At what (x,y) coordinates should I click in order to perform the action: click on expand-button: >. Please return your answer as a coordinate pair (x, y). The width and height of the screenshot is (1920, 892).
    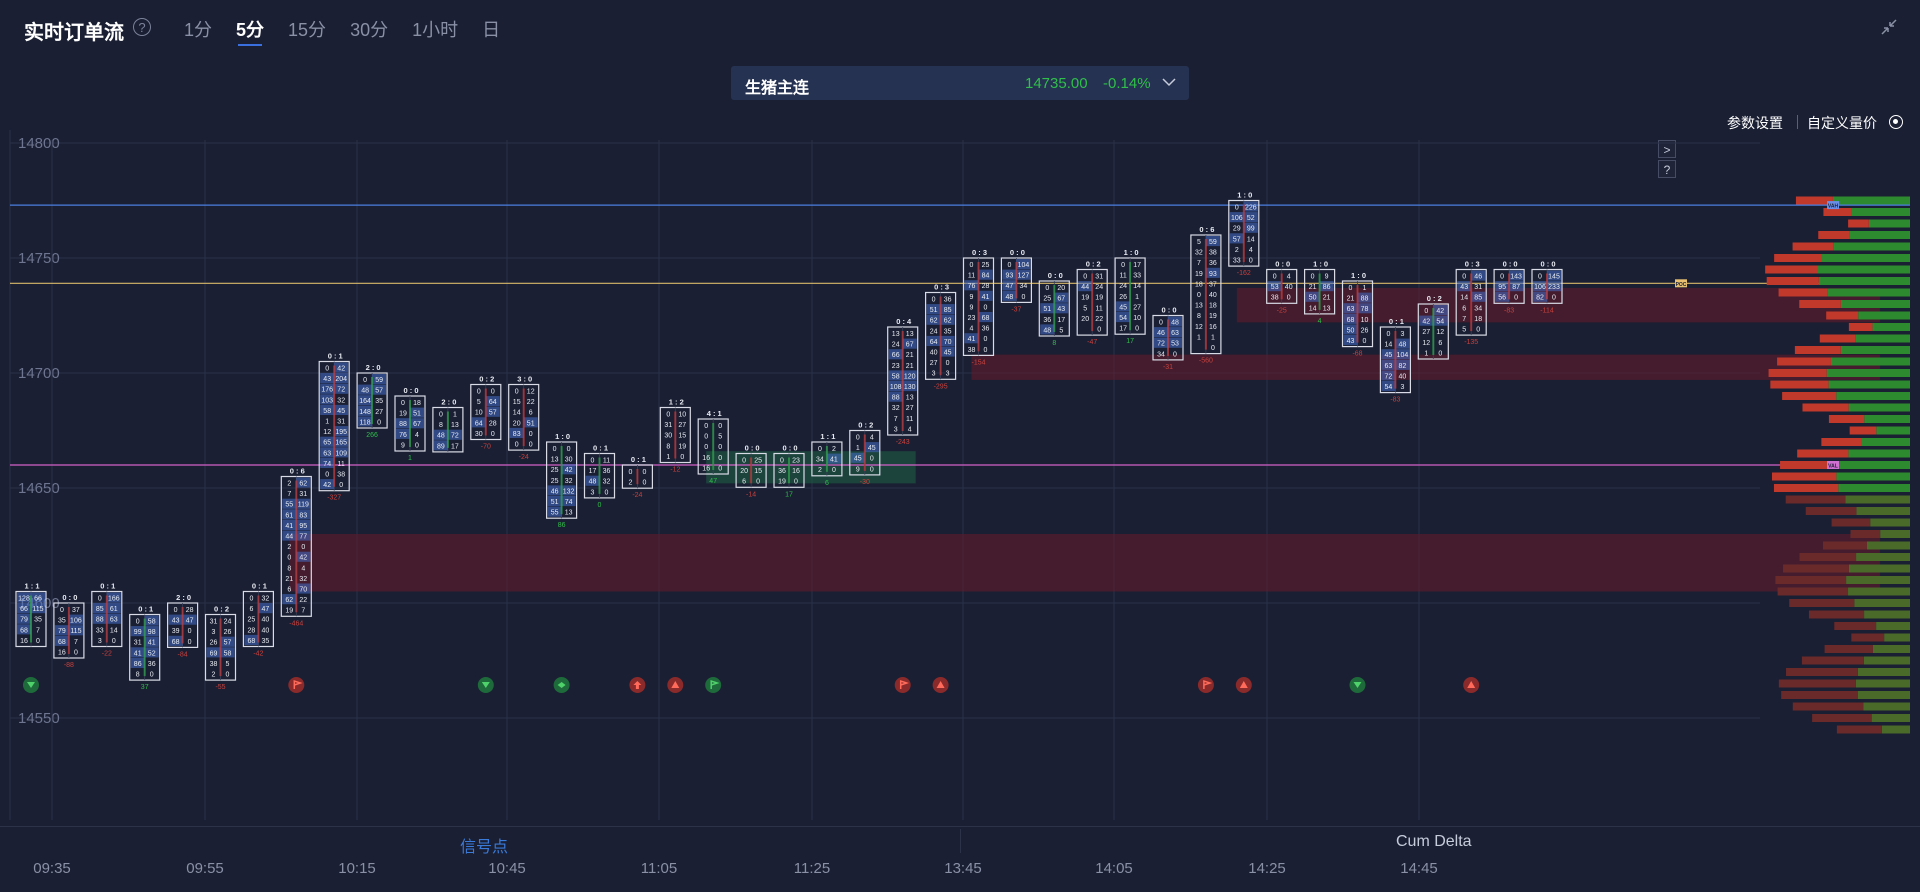
    Looking at the image, I should click on (1667, 149).